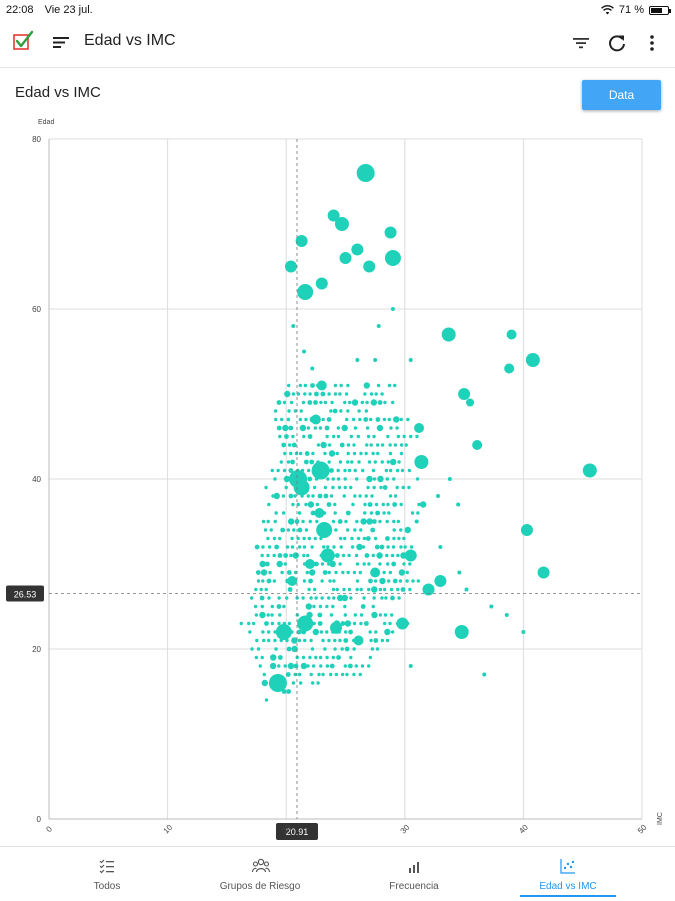 The image size is (675, 901). Describe the element at coordinates (642, 829) in the screenshot. I see `x-tick-label: 50` at that location.